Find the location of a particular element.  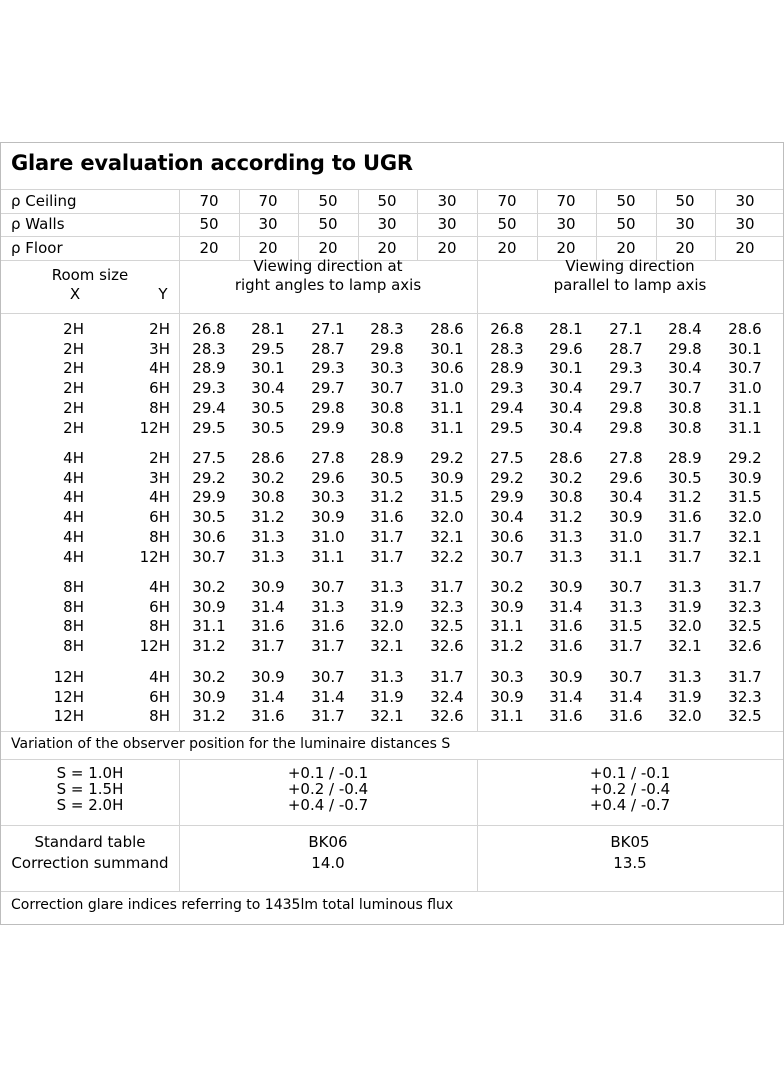

ugr-value: 30.1 is located at coordinates (566, 368).